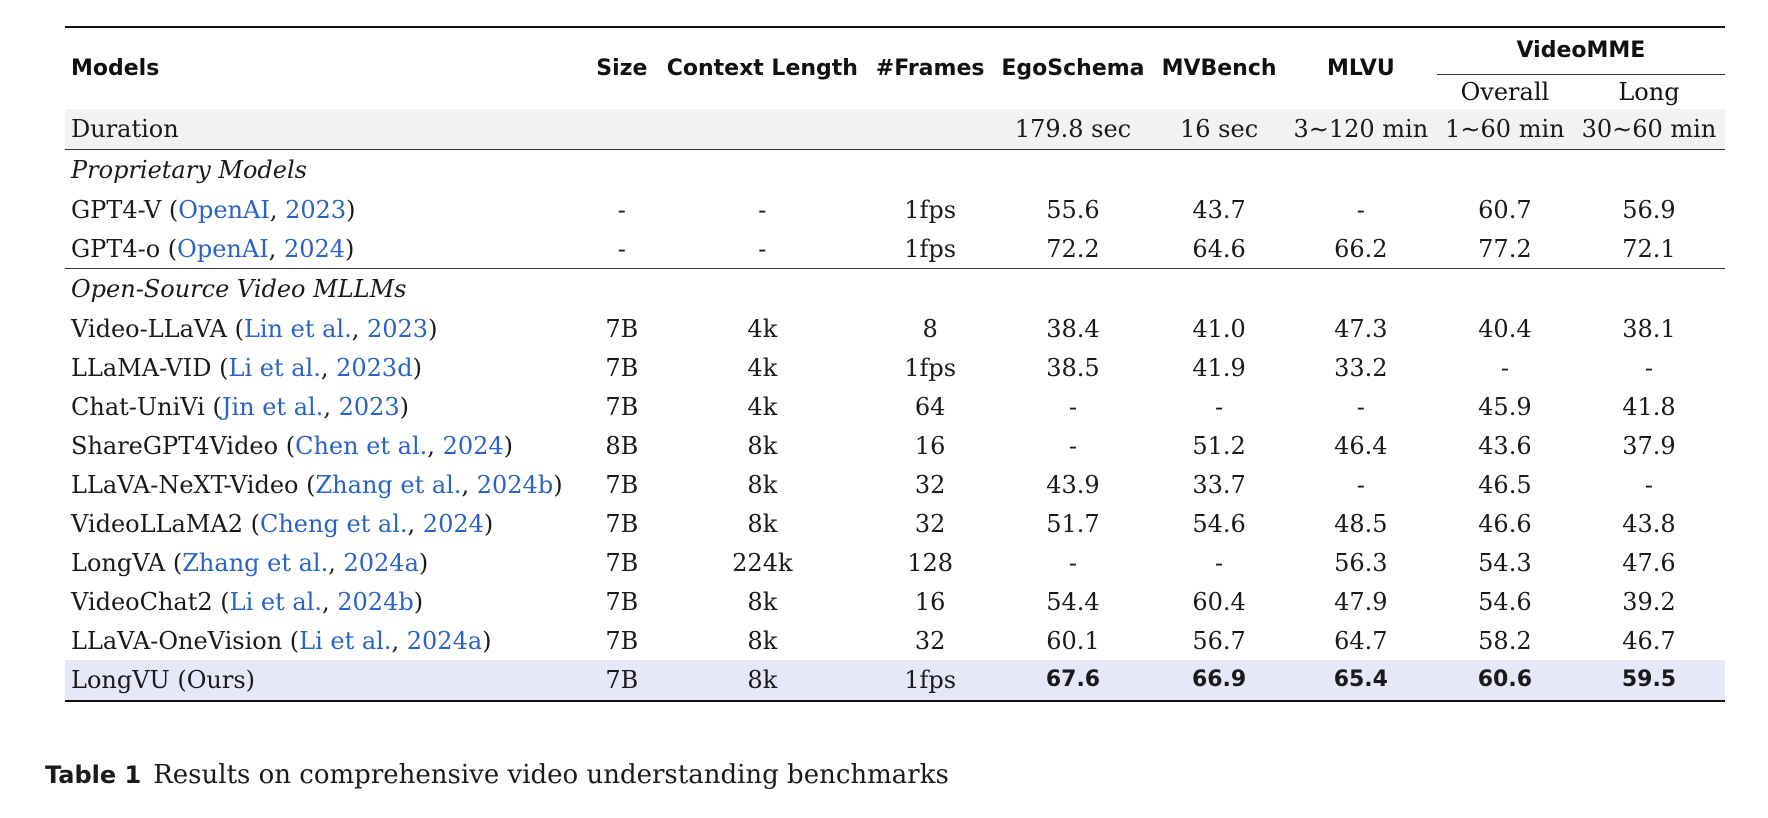  Describe the element at coordinates (762, 248) in the screenshot. I see `cell-context: -` at that location.